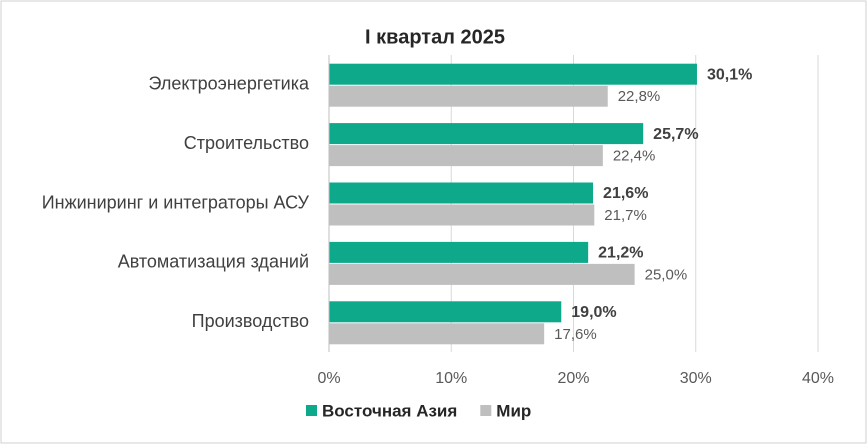  Describe the element at coordinates (625, 215) in the screenshot. I see `value-label: 21,7%` at that location.